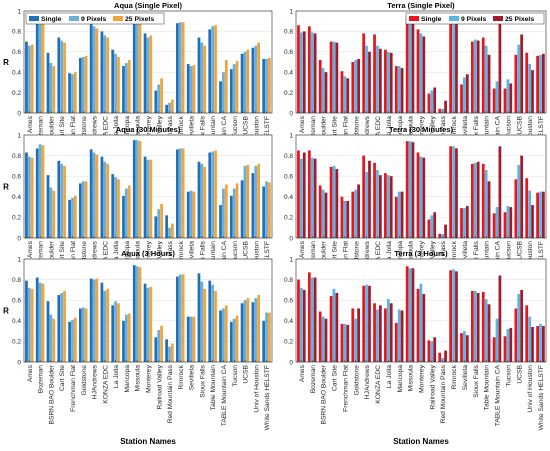  I want to click on x-tick-label: Bozeman, so click(313, 130).